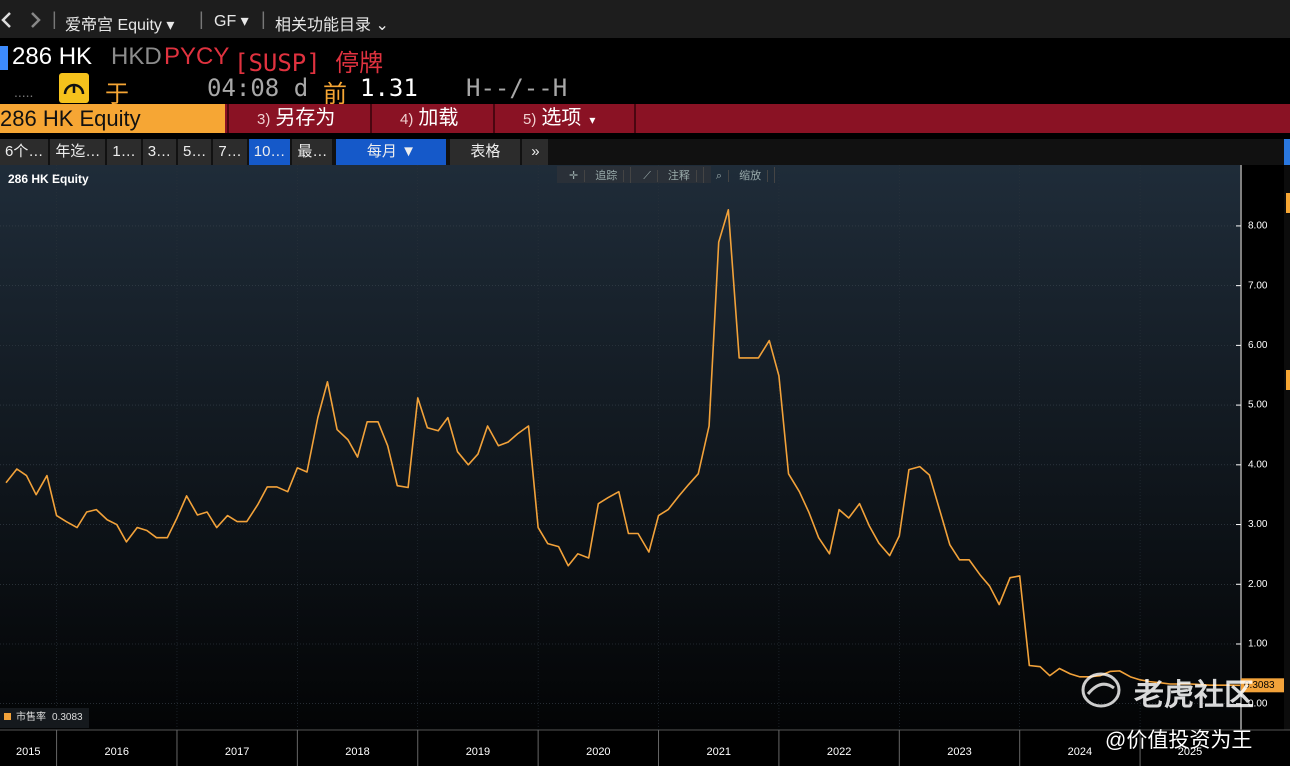 The height and width of the screenshot is (766, 1290). What do you see at coordinates (574, 465) in the screenshot?
I see `x-tick: 2020` at bounding box center [574, 465].